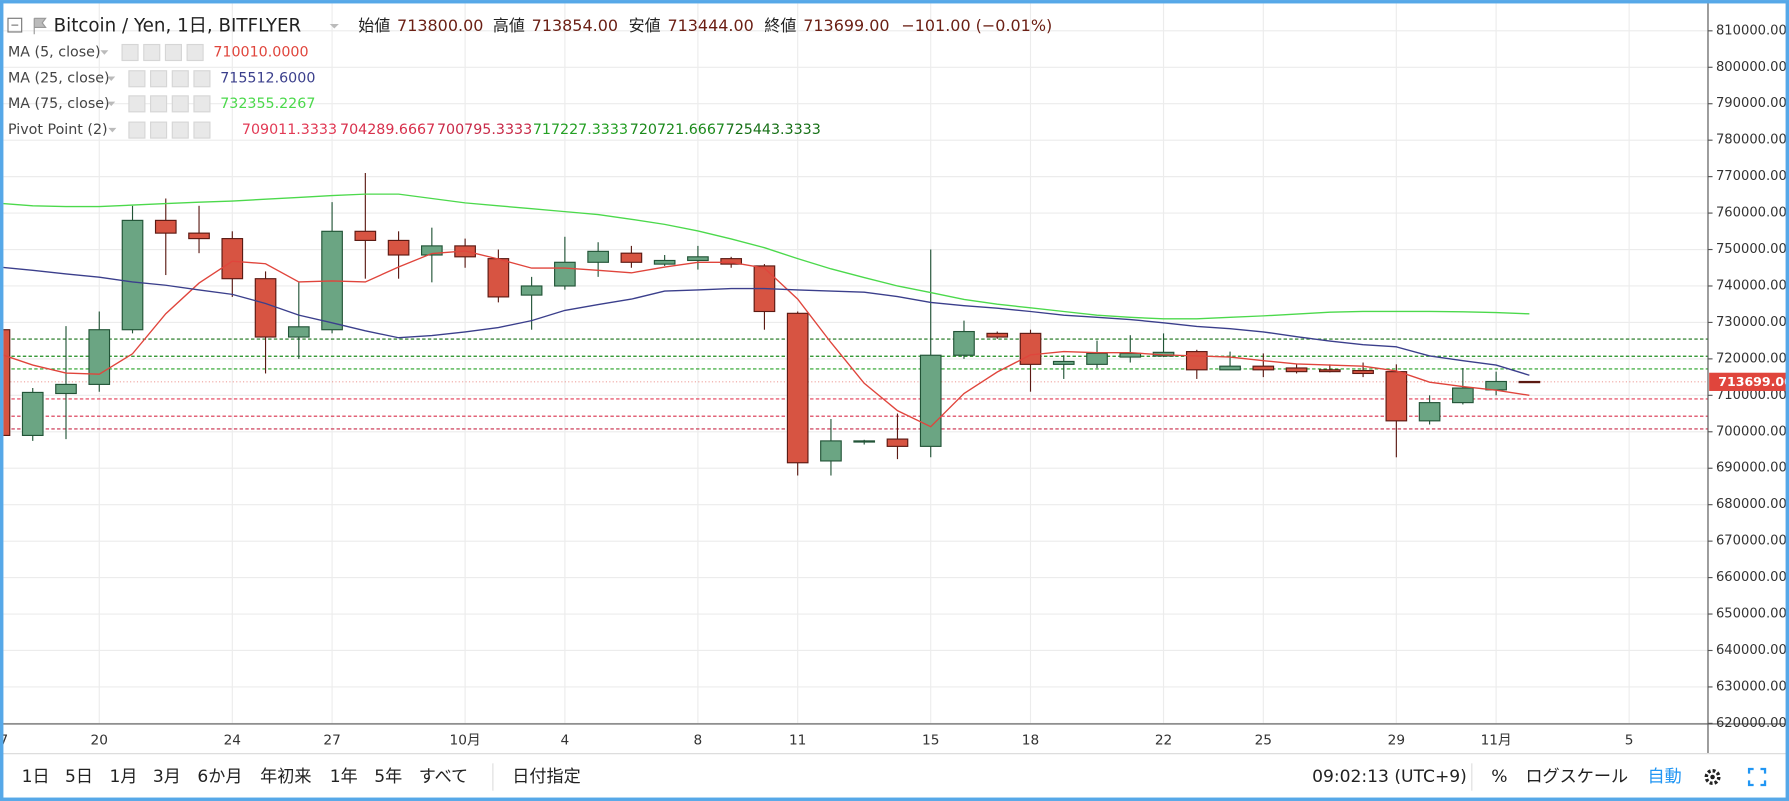 This screenshot has width=1789, height=801. What do you see at coordinates (79, 777) in the screenshot?
I see `range-button: 5日` at bounding box center [79, 777].